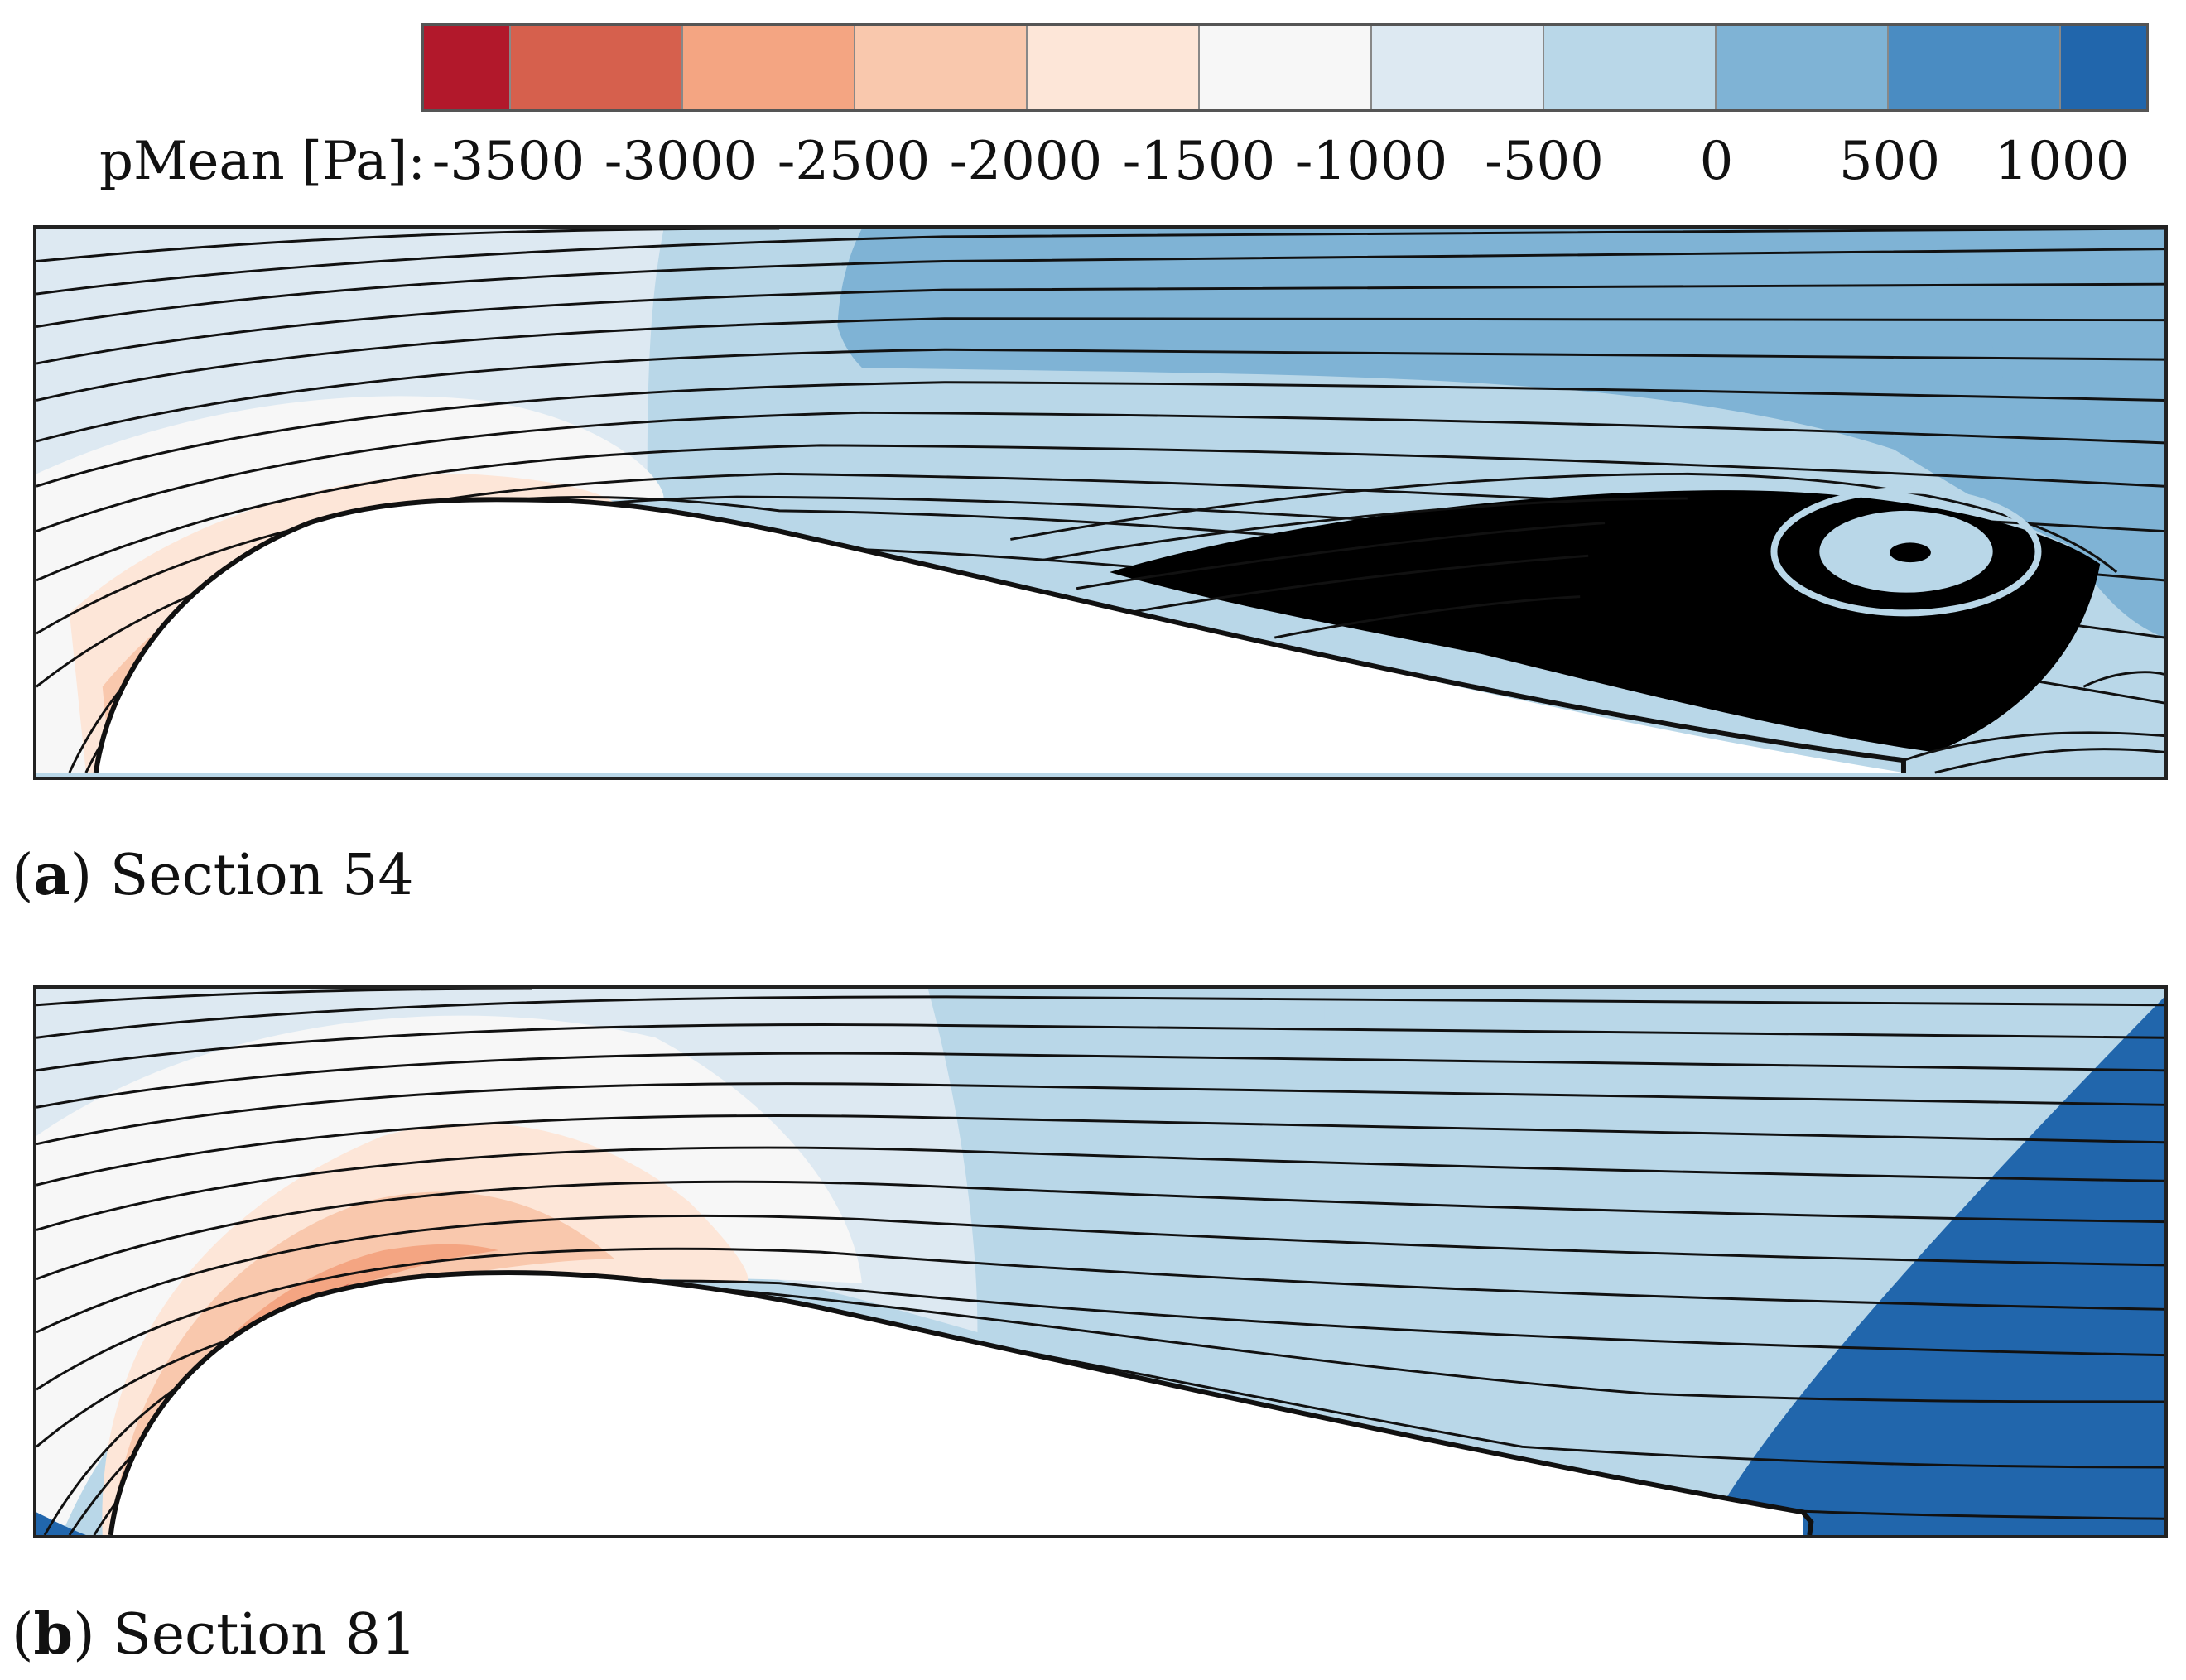  Describe the element at coordinates (854, 161) in the screenshot. I see `colorbar-tick-label: -2500` at that location.